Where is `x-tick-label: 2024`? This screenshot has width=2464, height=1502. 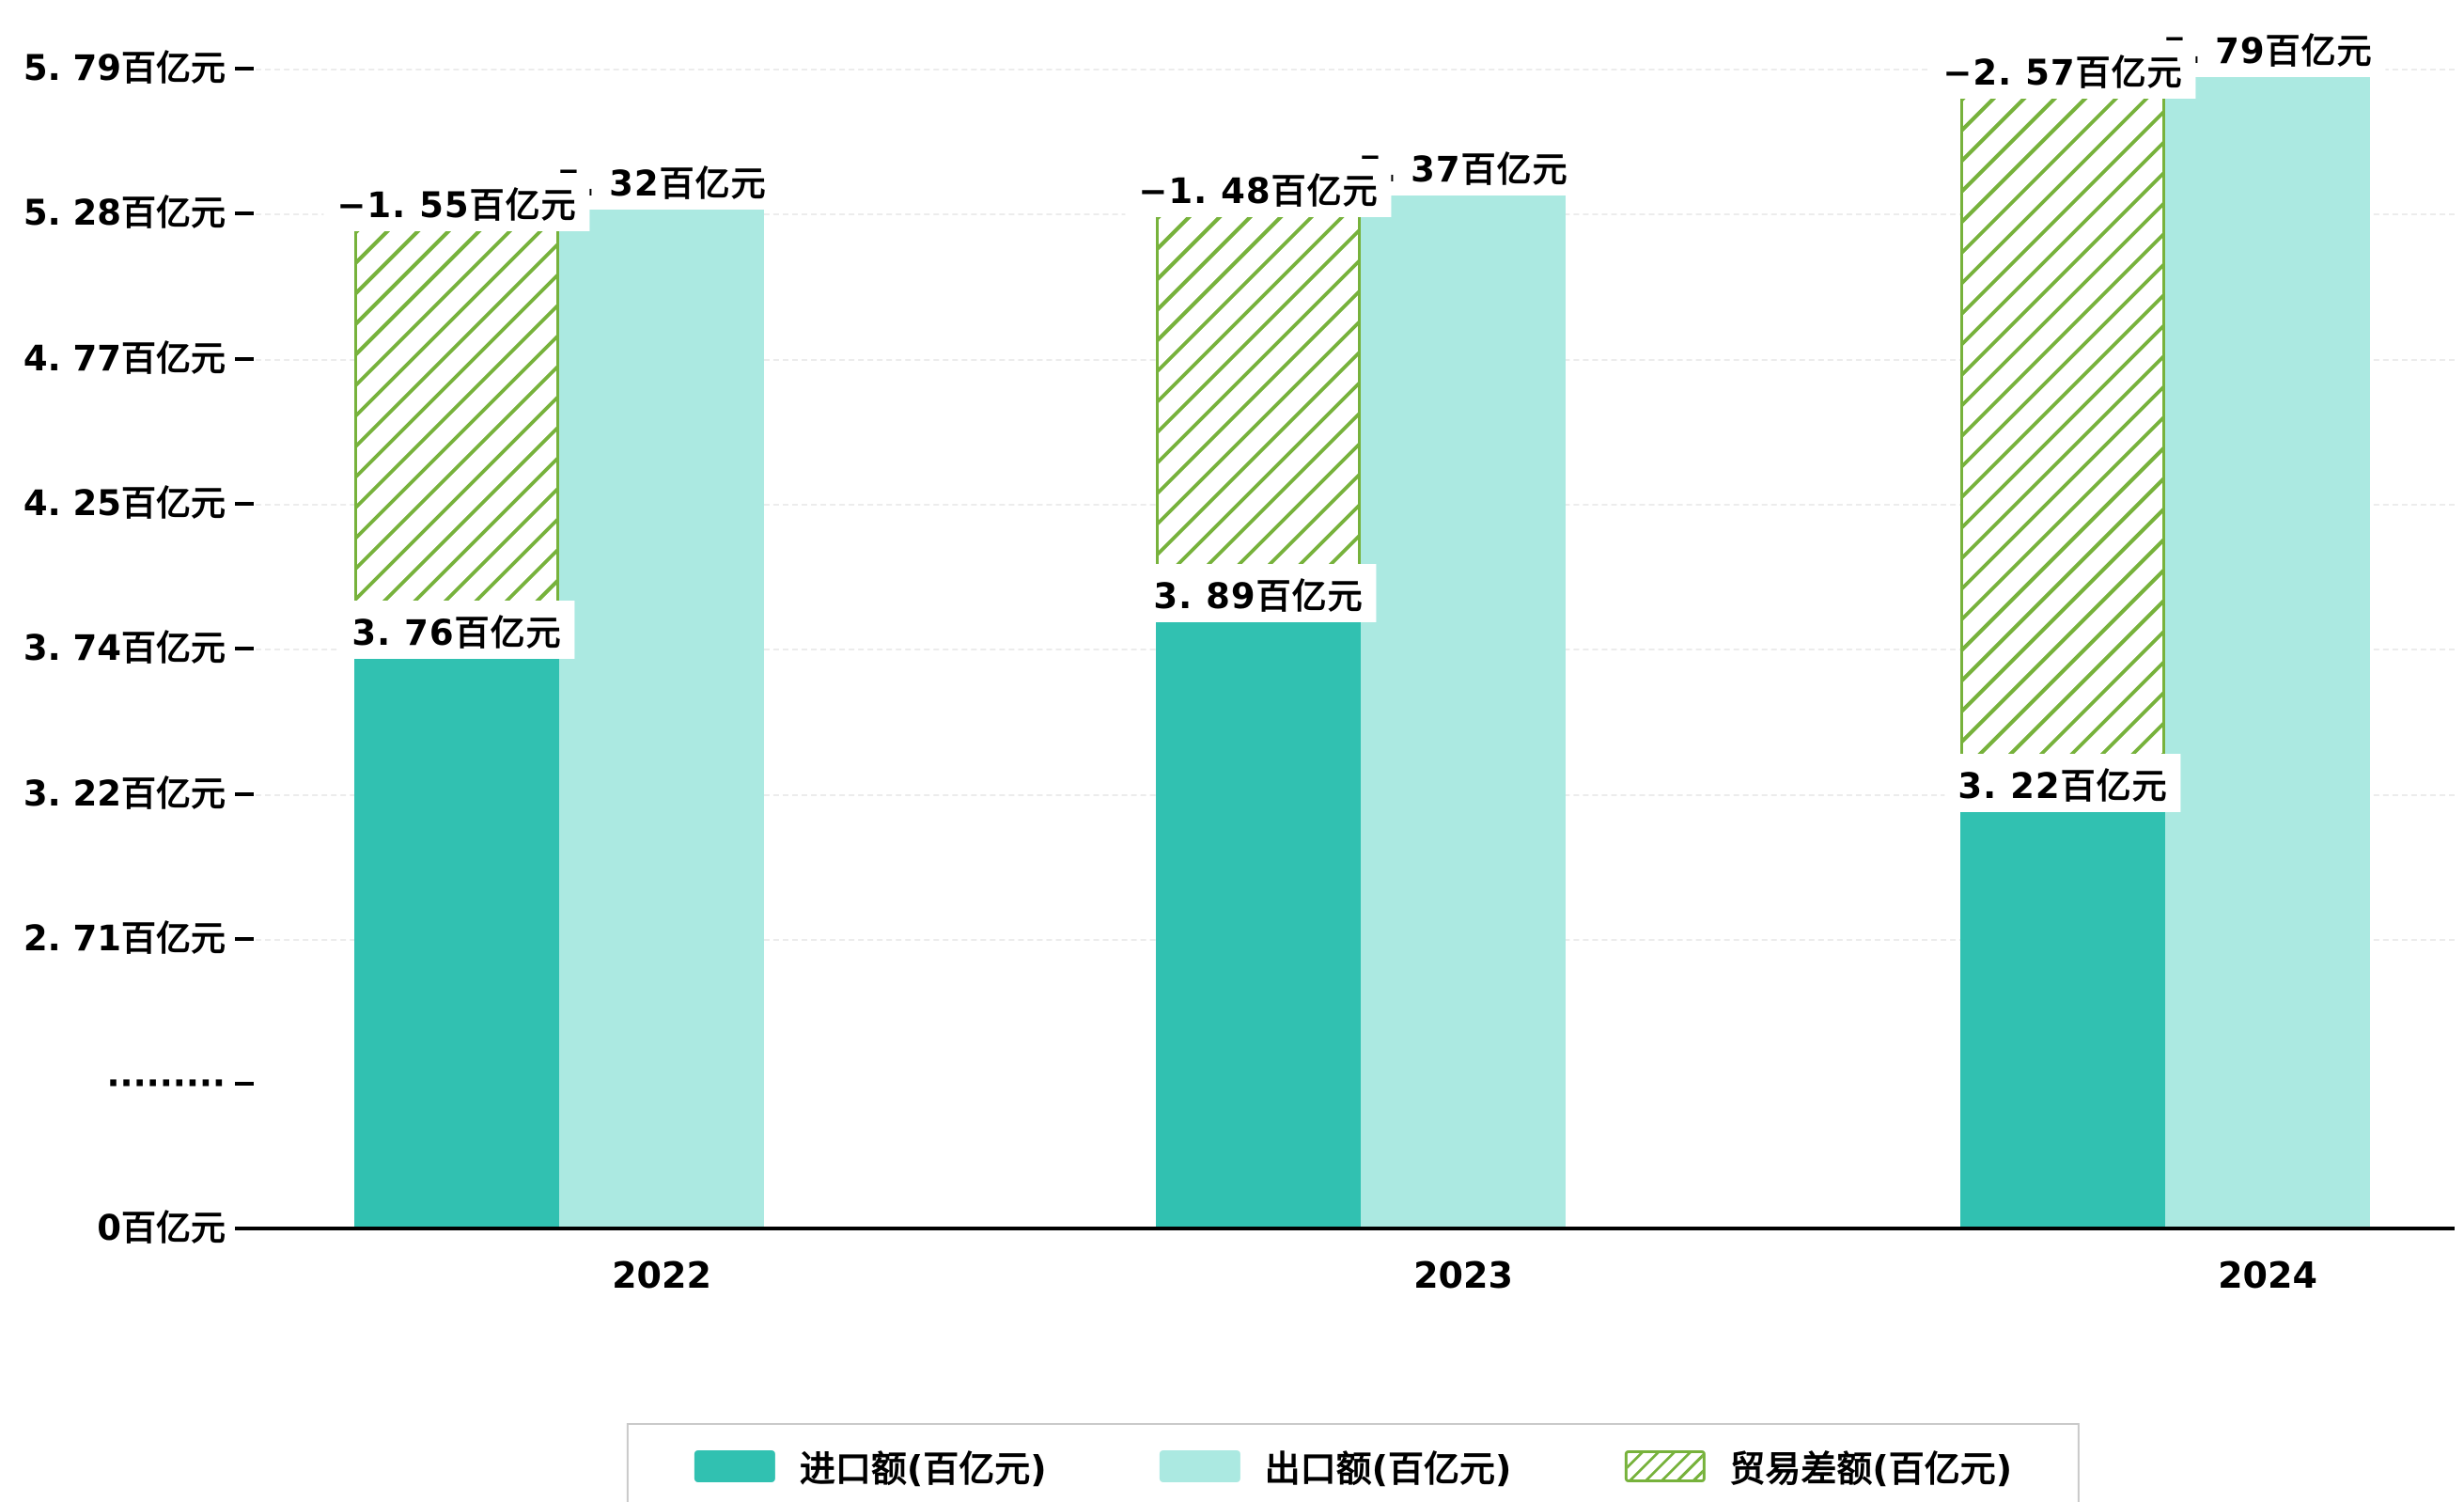
x-tick-label: 2024 is located at coordinates (2267, 1275).